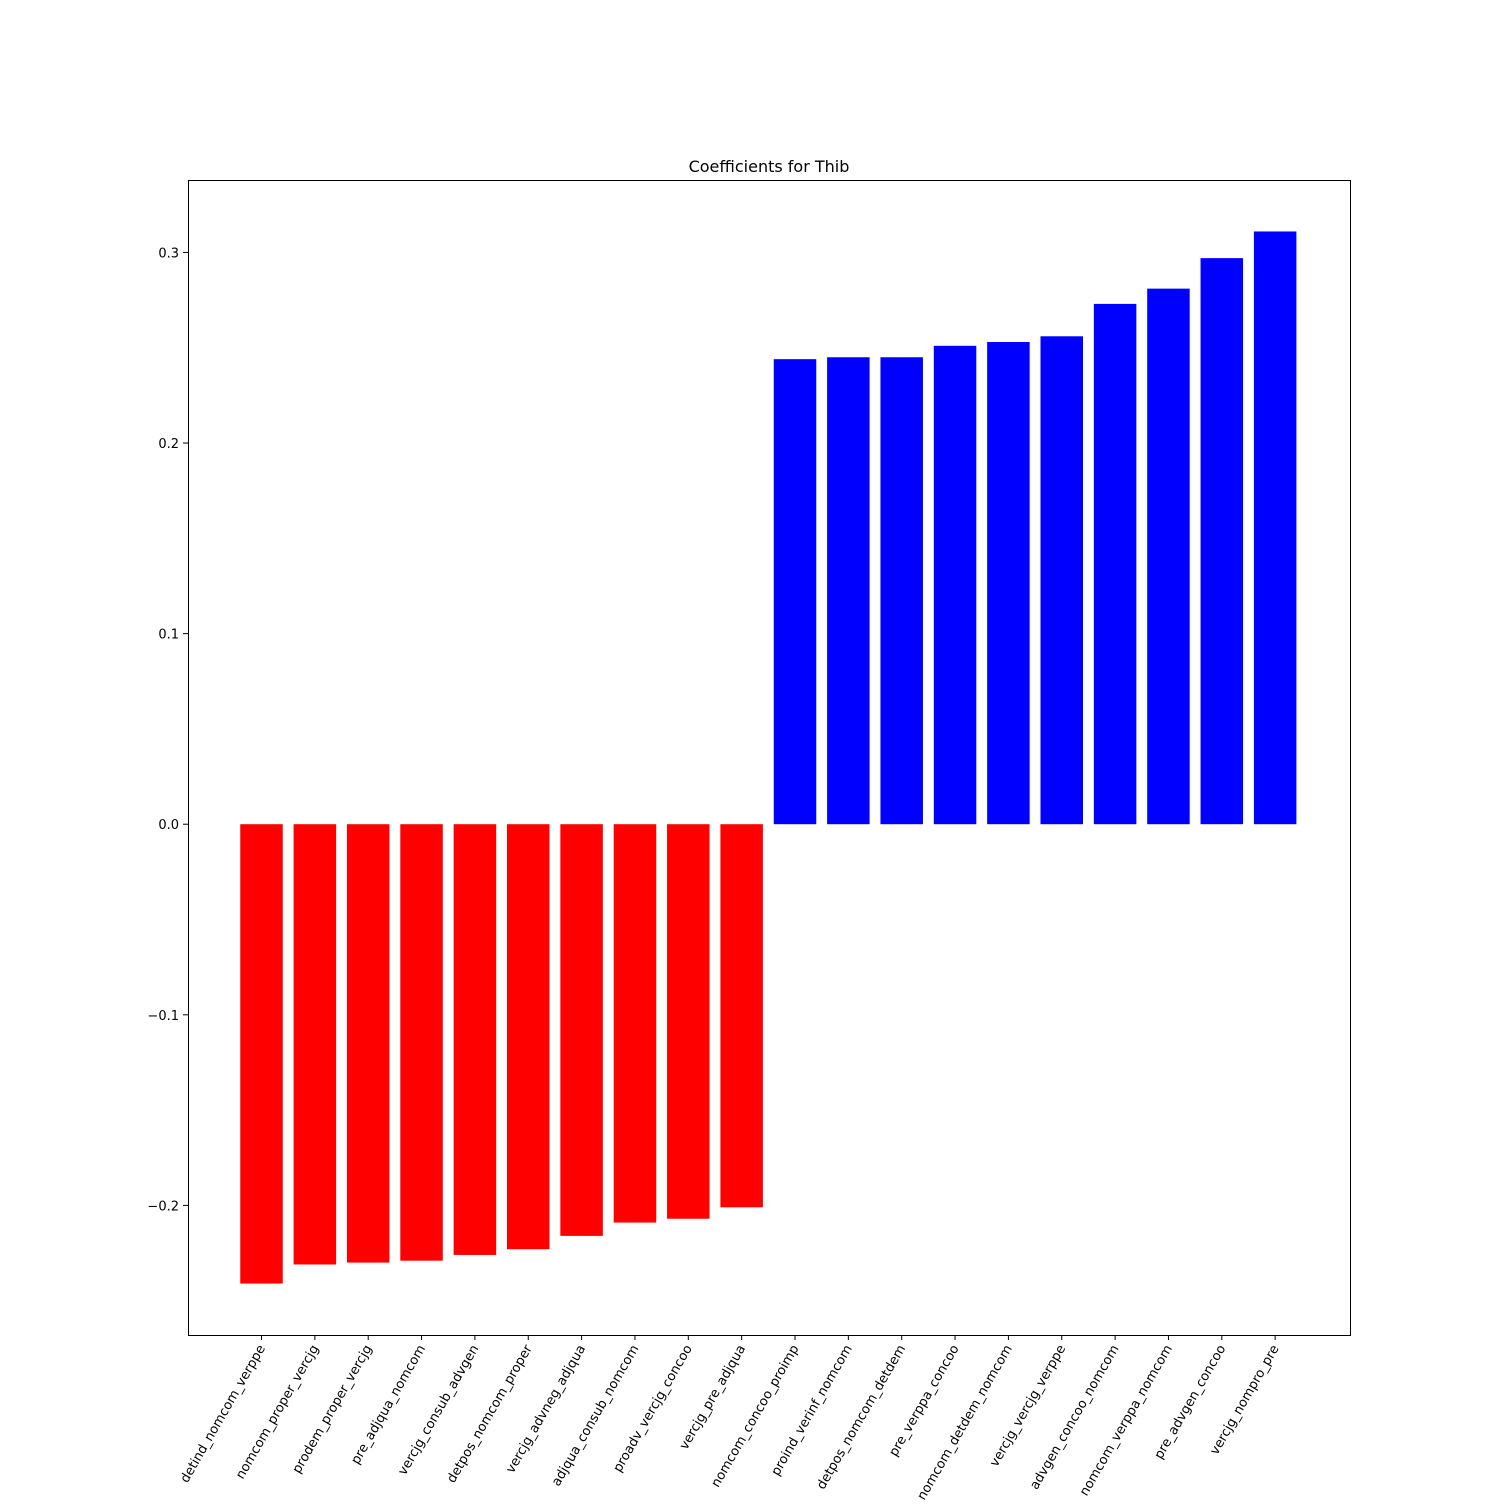 This screenshot has width=1500, height=1505. What do you see at coordinates (635, 1023) in the screenshot?
I see `bar-adjqua_consub_nomcom` at bounding box center [635, 1023].